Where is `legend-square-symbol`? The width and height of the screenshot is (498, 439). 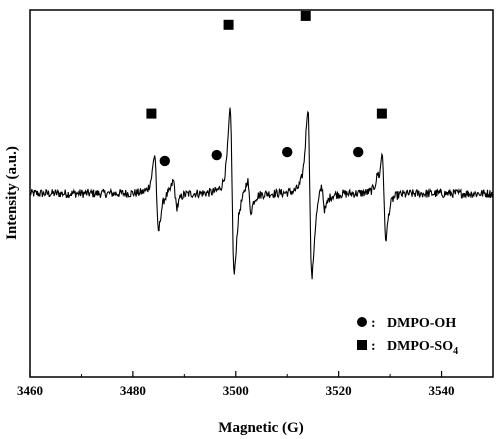
legend-square-symbol is located at coordinates (362, 345).